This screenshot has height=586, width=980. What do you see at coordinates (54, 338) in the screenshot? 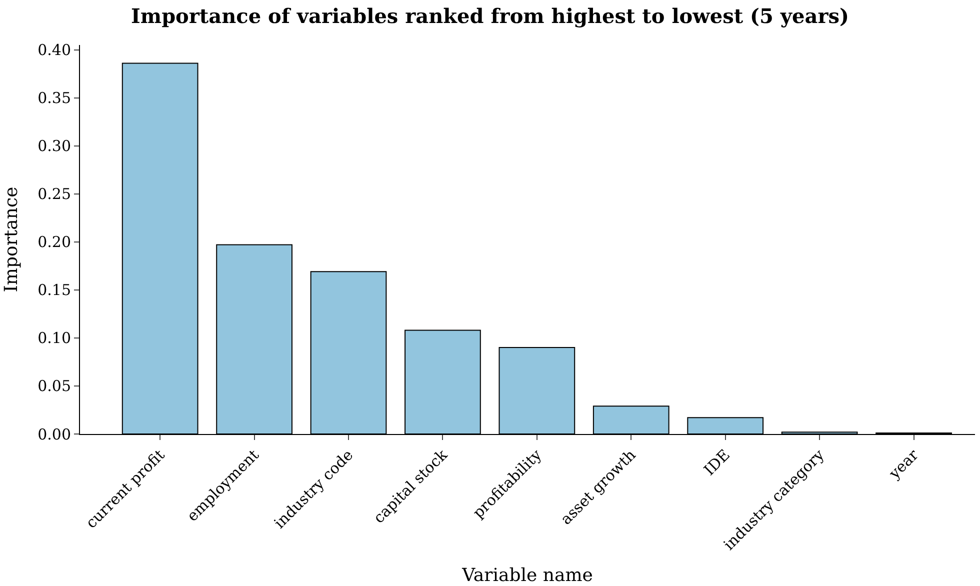
I see `y-tick-label: 0.10` at bounding box center [54, 338].